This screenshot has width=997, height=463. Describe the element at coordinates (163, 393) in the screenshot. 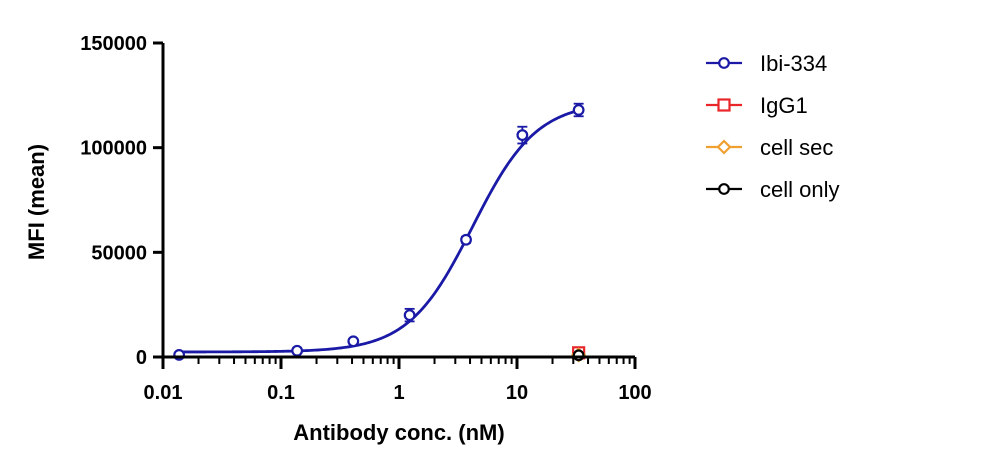

I see `x-tick-label: 0.01` at that location.